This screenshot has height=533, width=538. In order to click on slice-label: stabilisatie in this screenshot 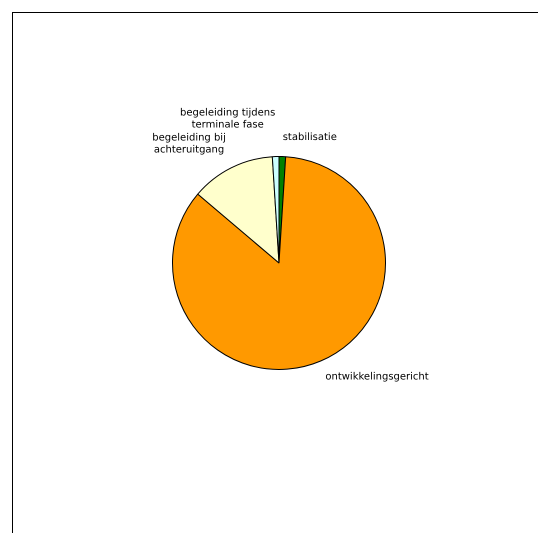, I will do `click(309, 138)`.